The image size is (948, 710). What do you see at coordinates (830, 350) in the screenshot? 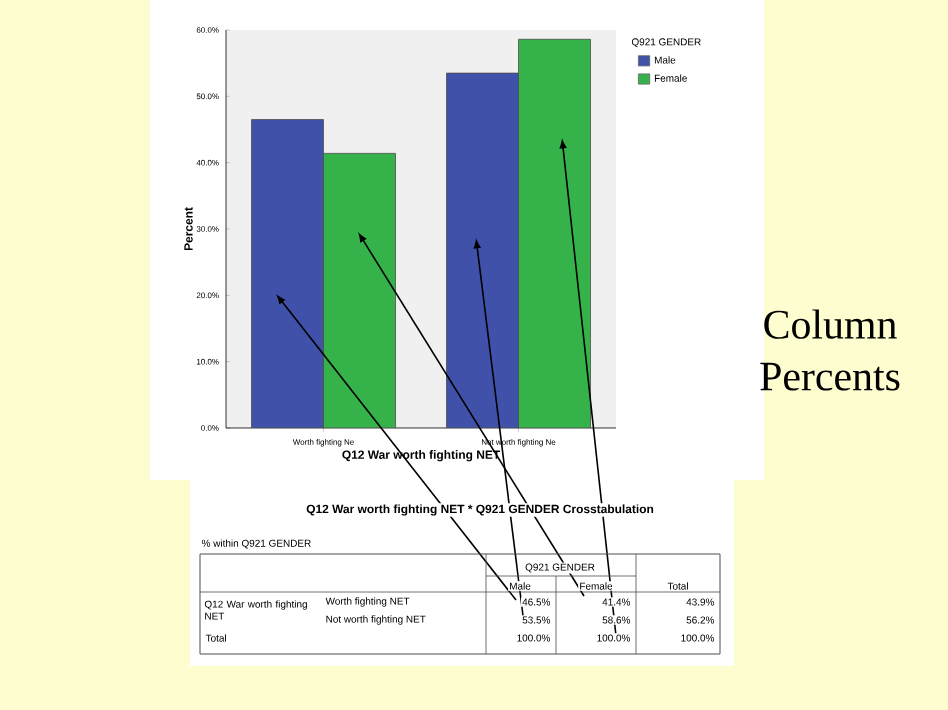
I see `text: Column Percents` at bounding box center [830, 350].